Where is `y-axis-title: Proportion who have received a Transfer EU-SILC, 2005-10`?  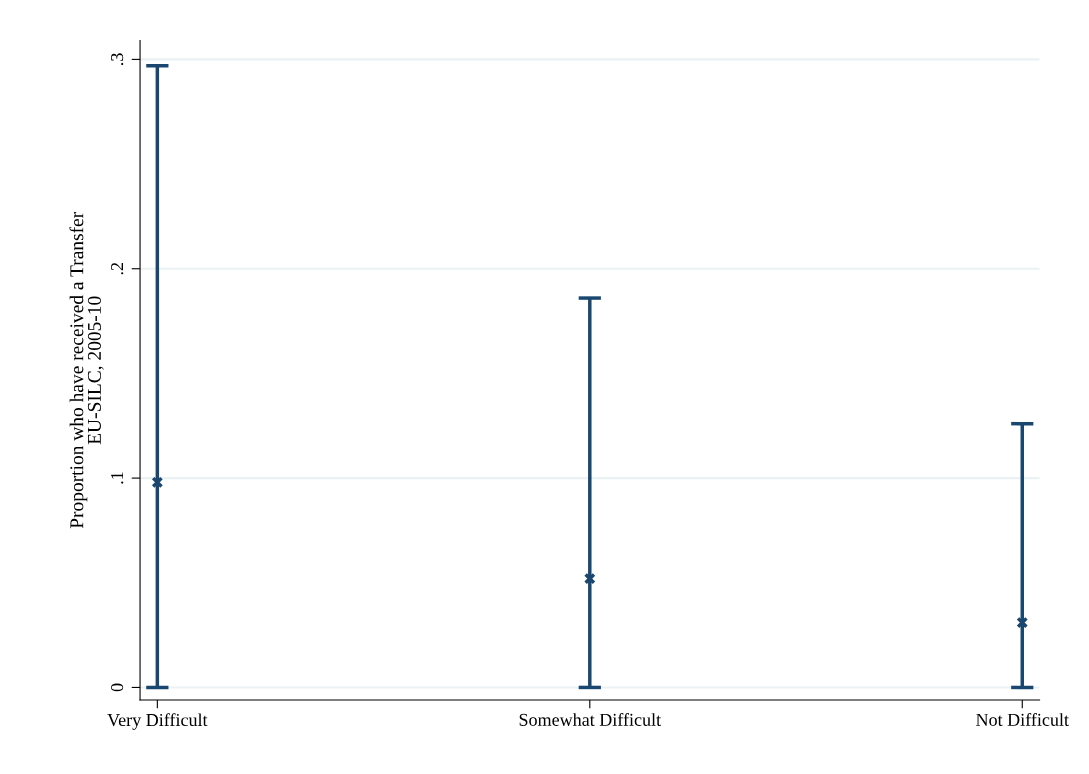
y-axis-title: Proportion who have received a Transfer EU-SILC, 2005-10 is located at coordinates (86, 370).